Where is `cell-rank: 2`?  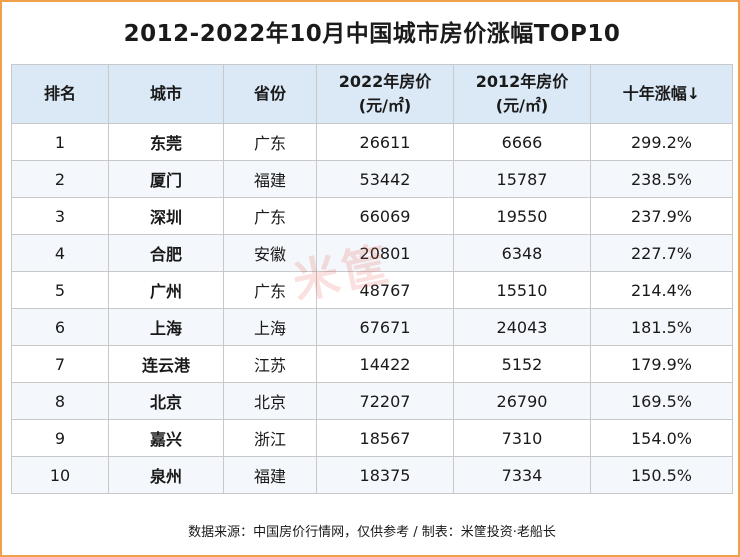
cell-rank: 2 is located at coordinates (60, 179).